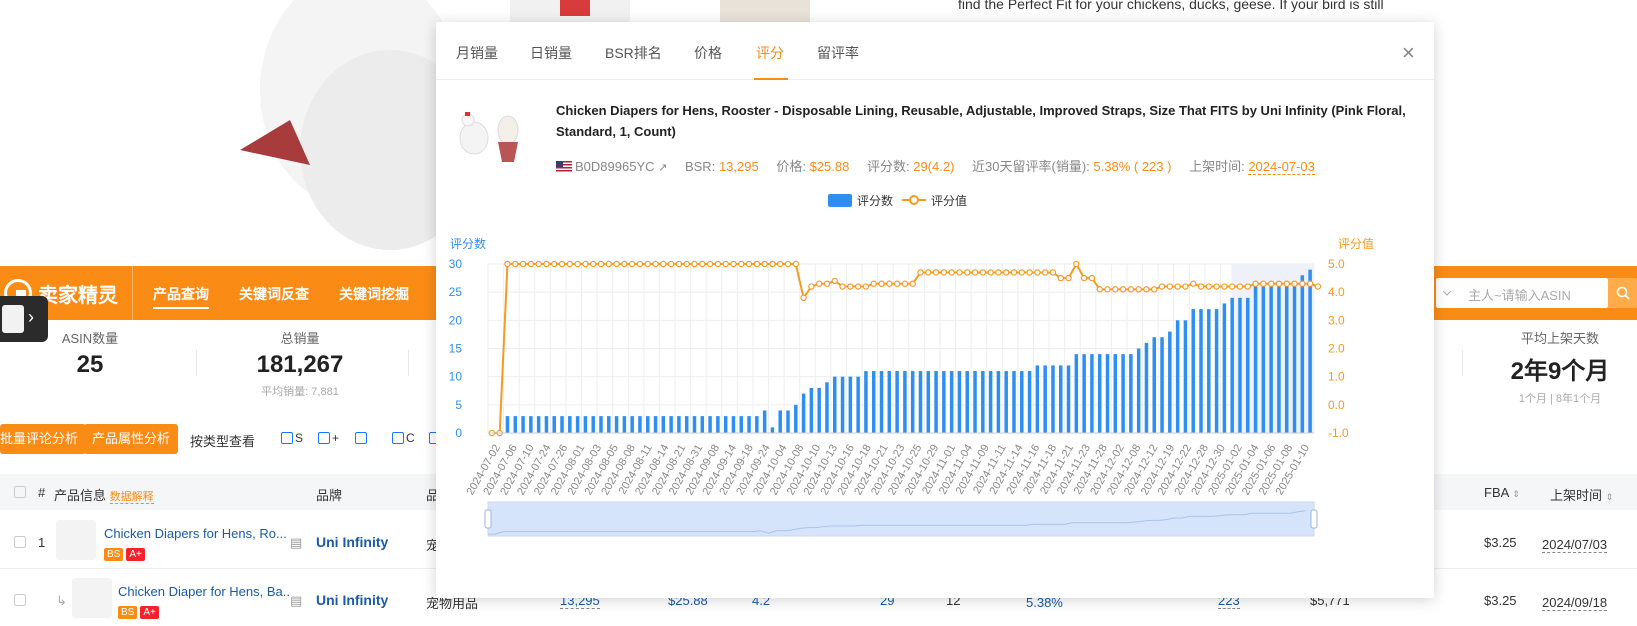 The height and width of the screenshot is (626, 1637). Describe the element at coordinates (328, 438) in the screenshot. I see `type-checkbox: +` at that location.